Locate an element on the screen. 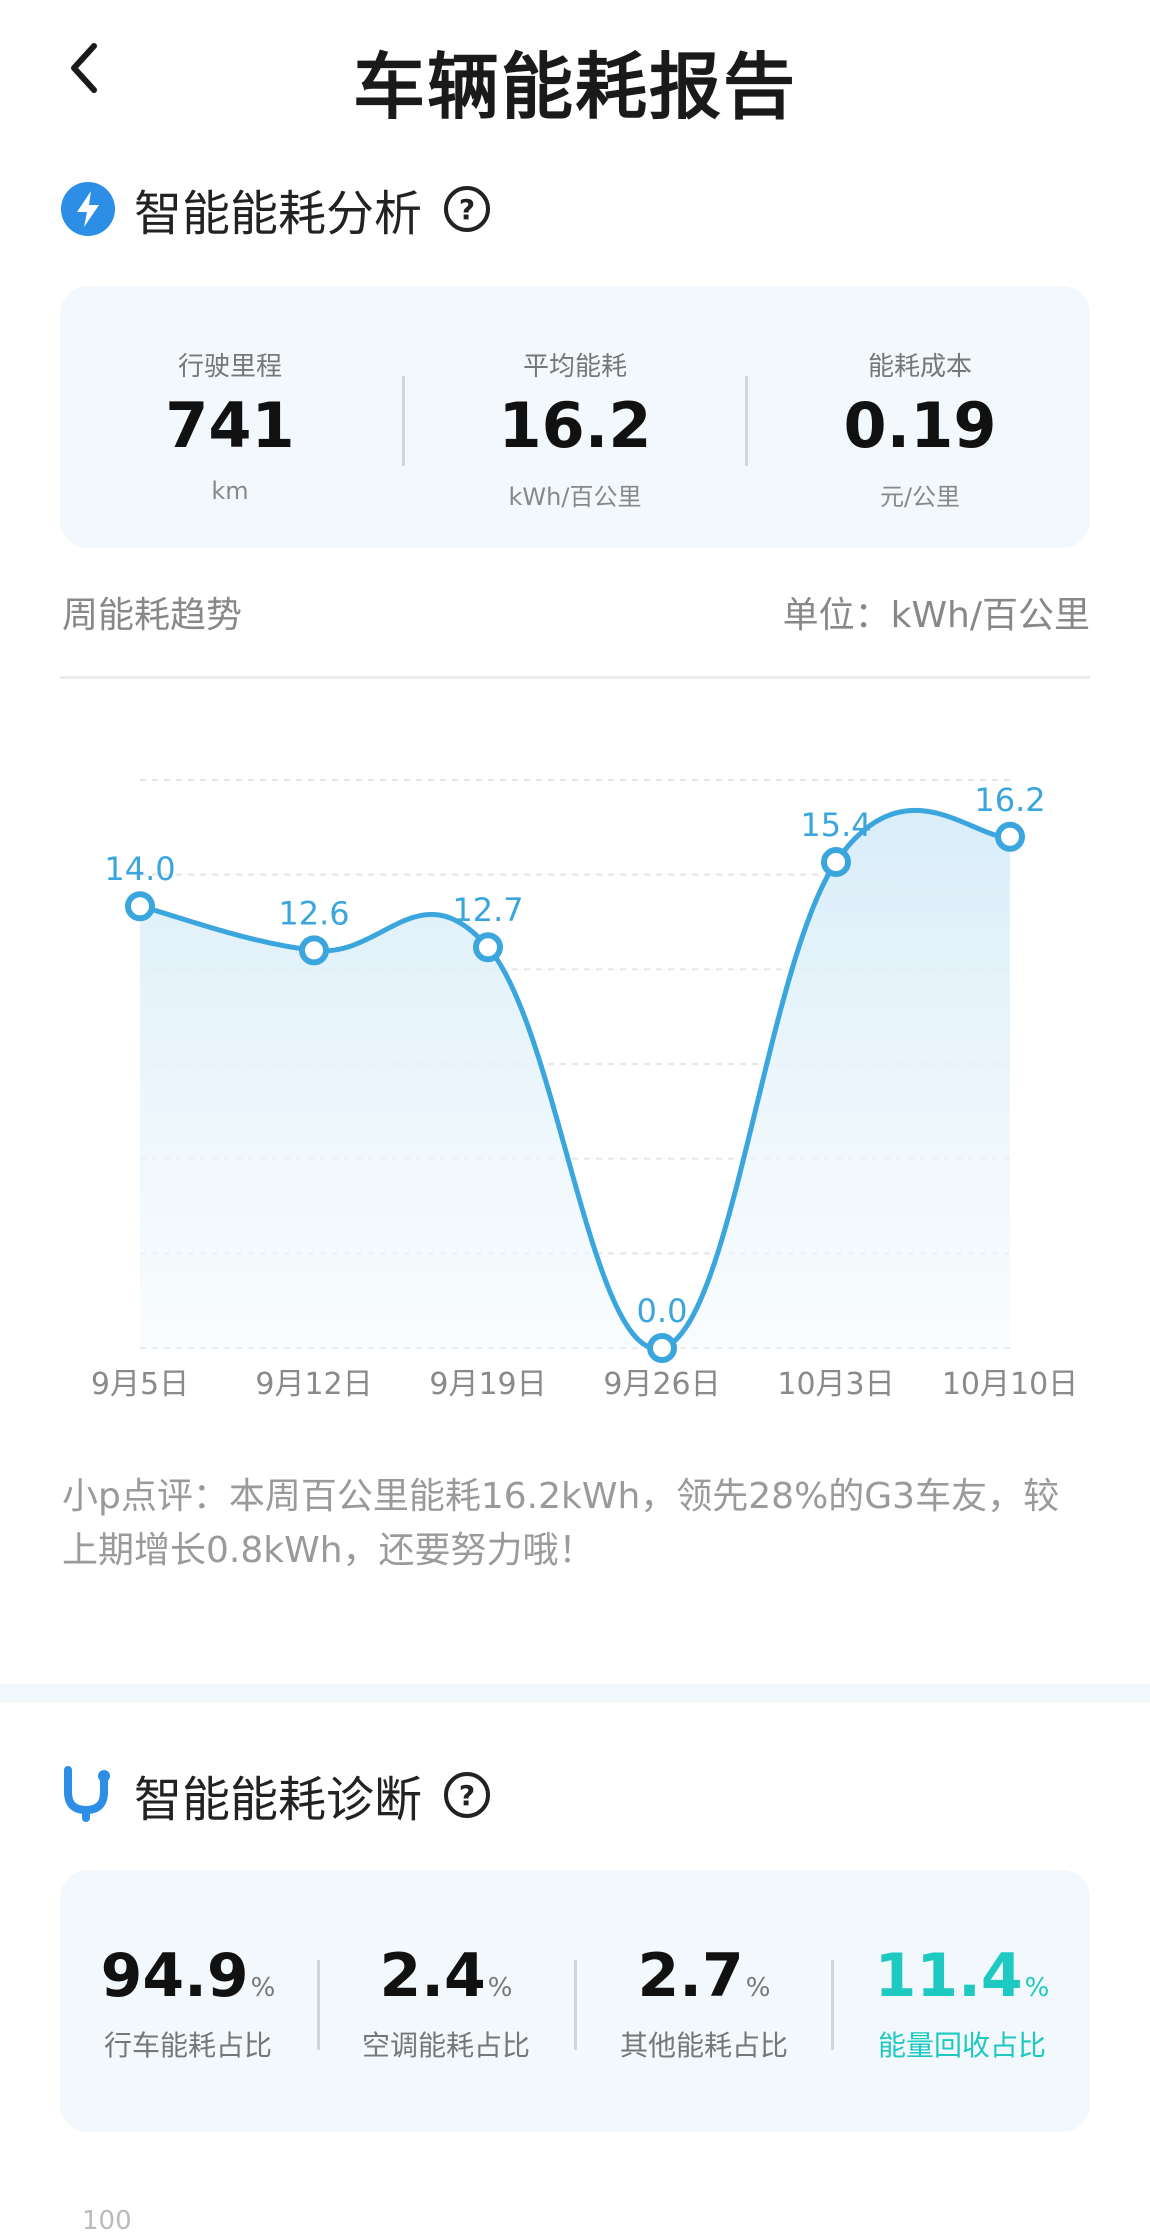  stat-value: 16.2 is located at coordinates (575, 425).